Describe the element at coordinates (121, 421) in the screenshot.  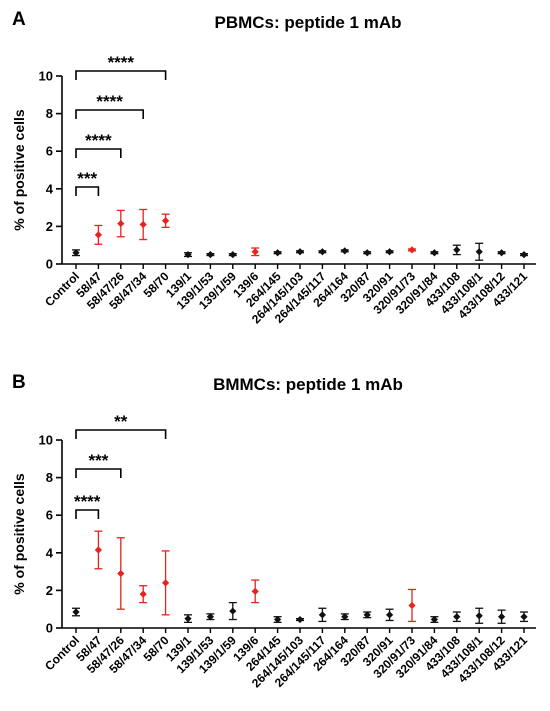
I see `significance-stars: **` at that location.